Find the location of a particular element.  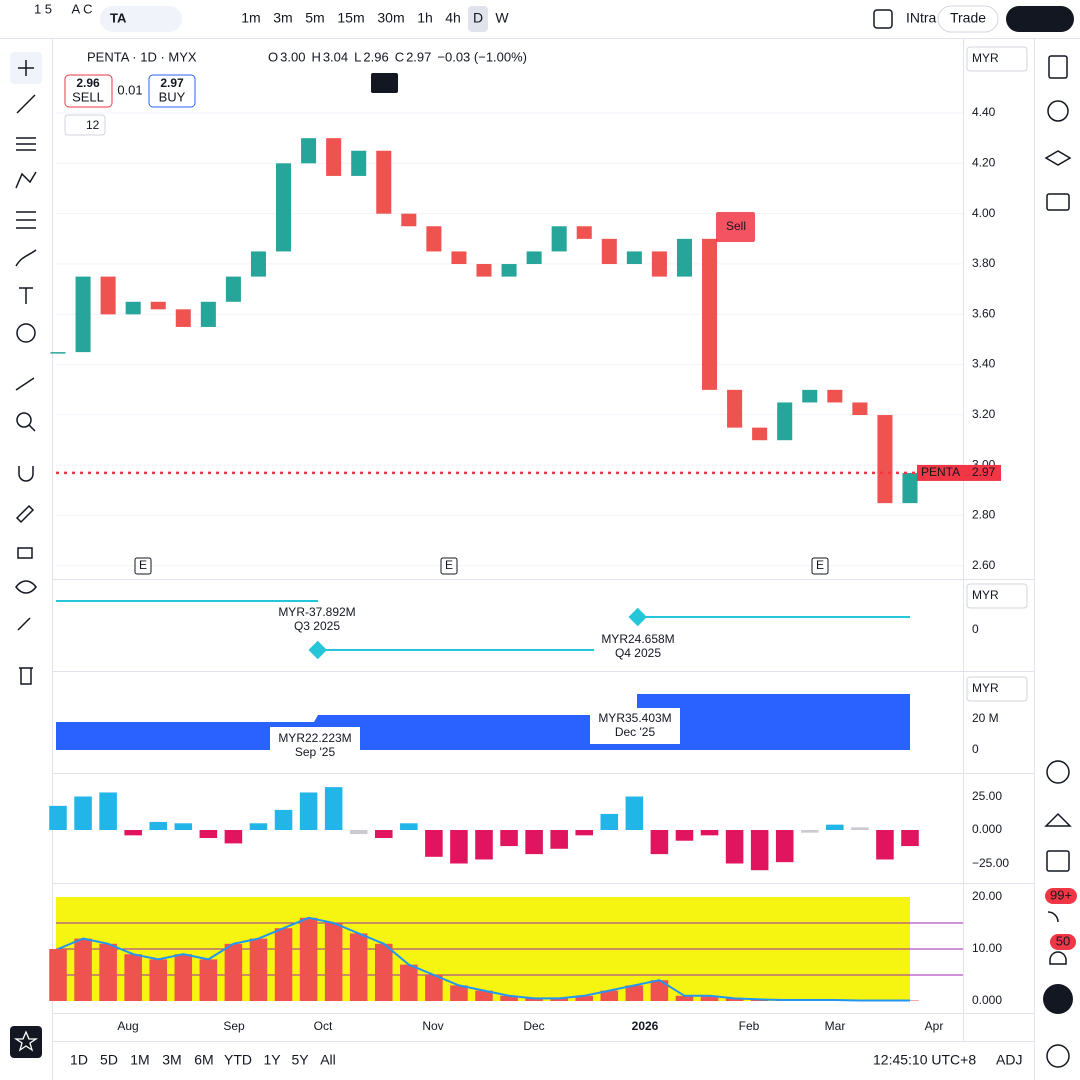

interval-button: 15m is located at coordinates (350, 18).